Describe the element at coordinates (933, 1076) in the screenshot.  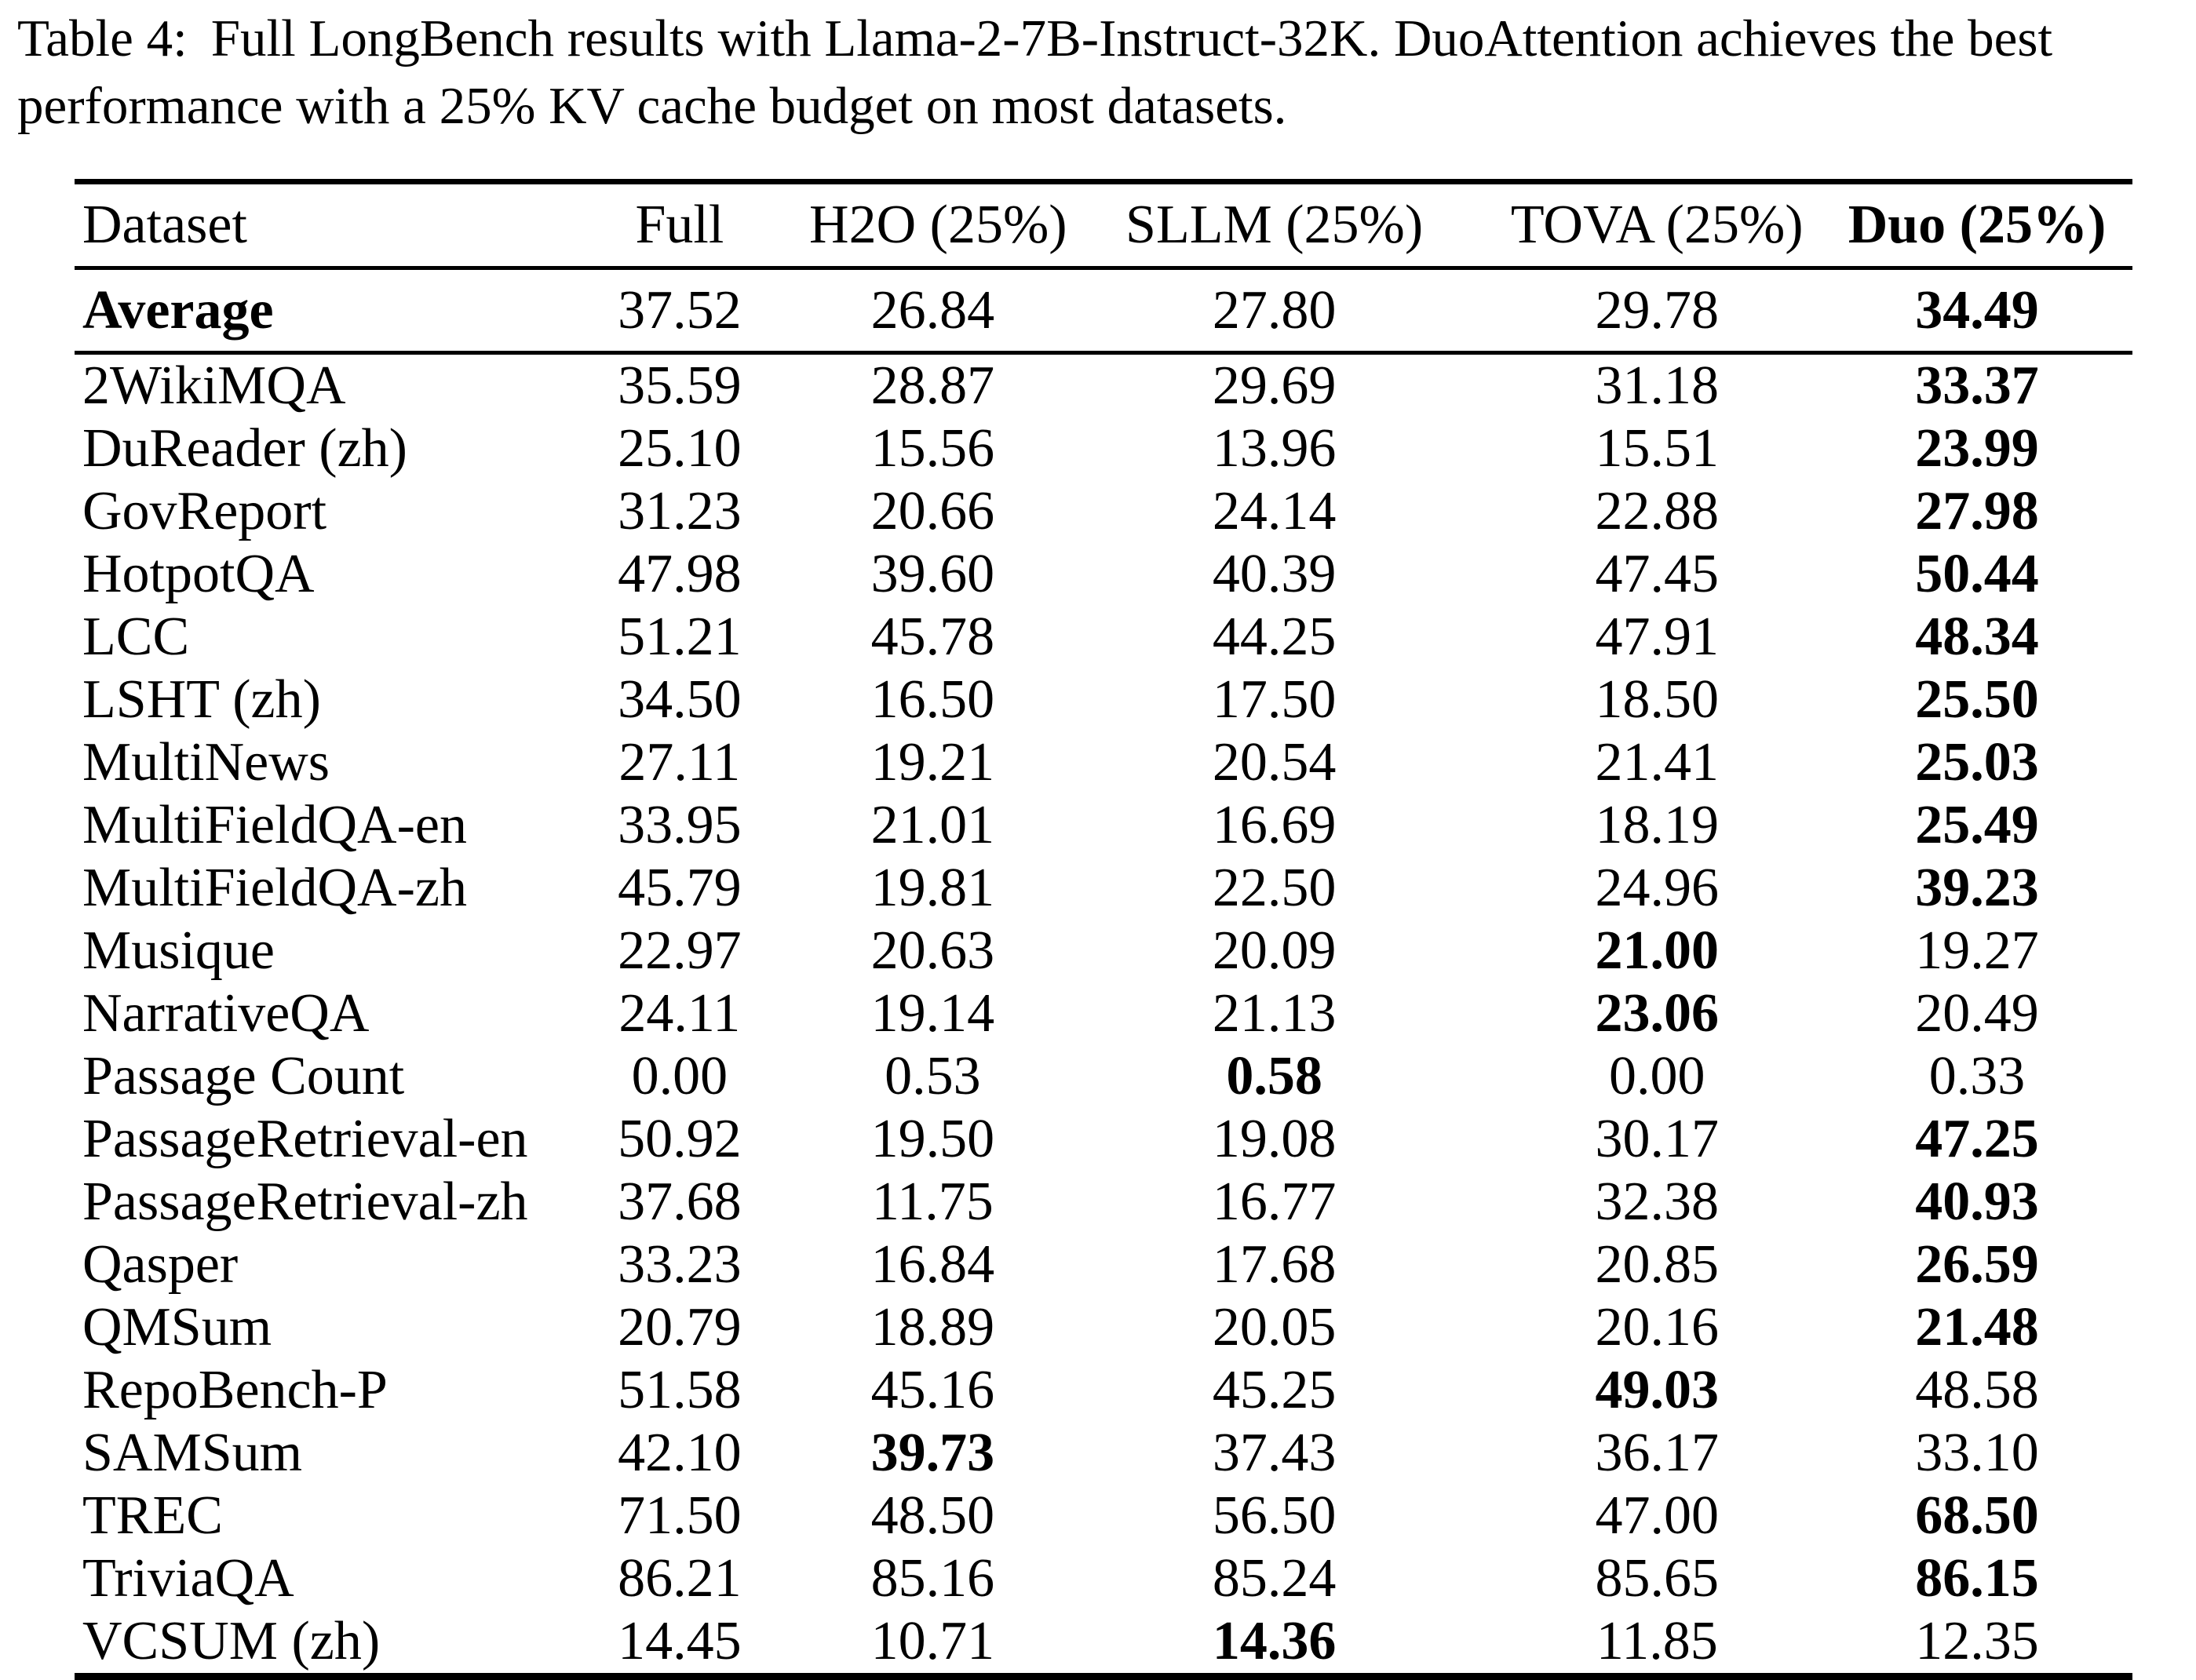
I see `value-cell: 0.53` at that location.